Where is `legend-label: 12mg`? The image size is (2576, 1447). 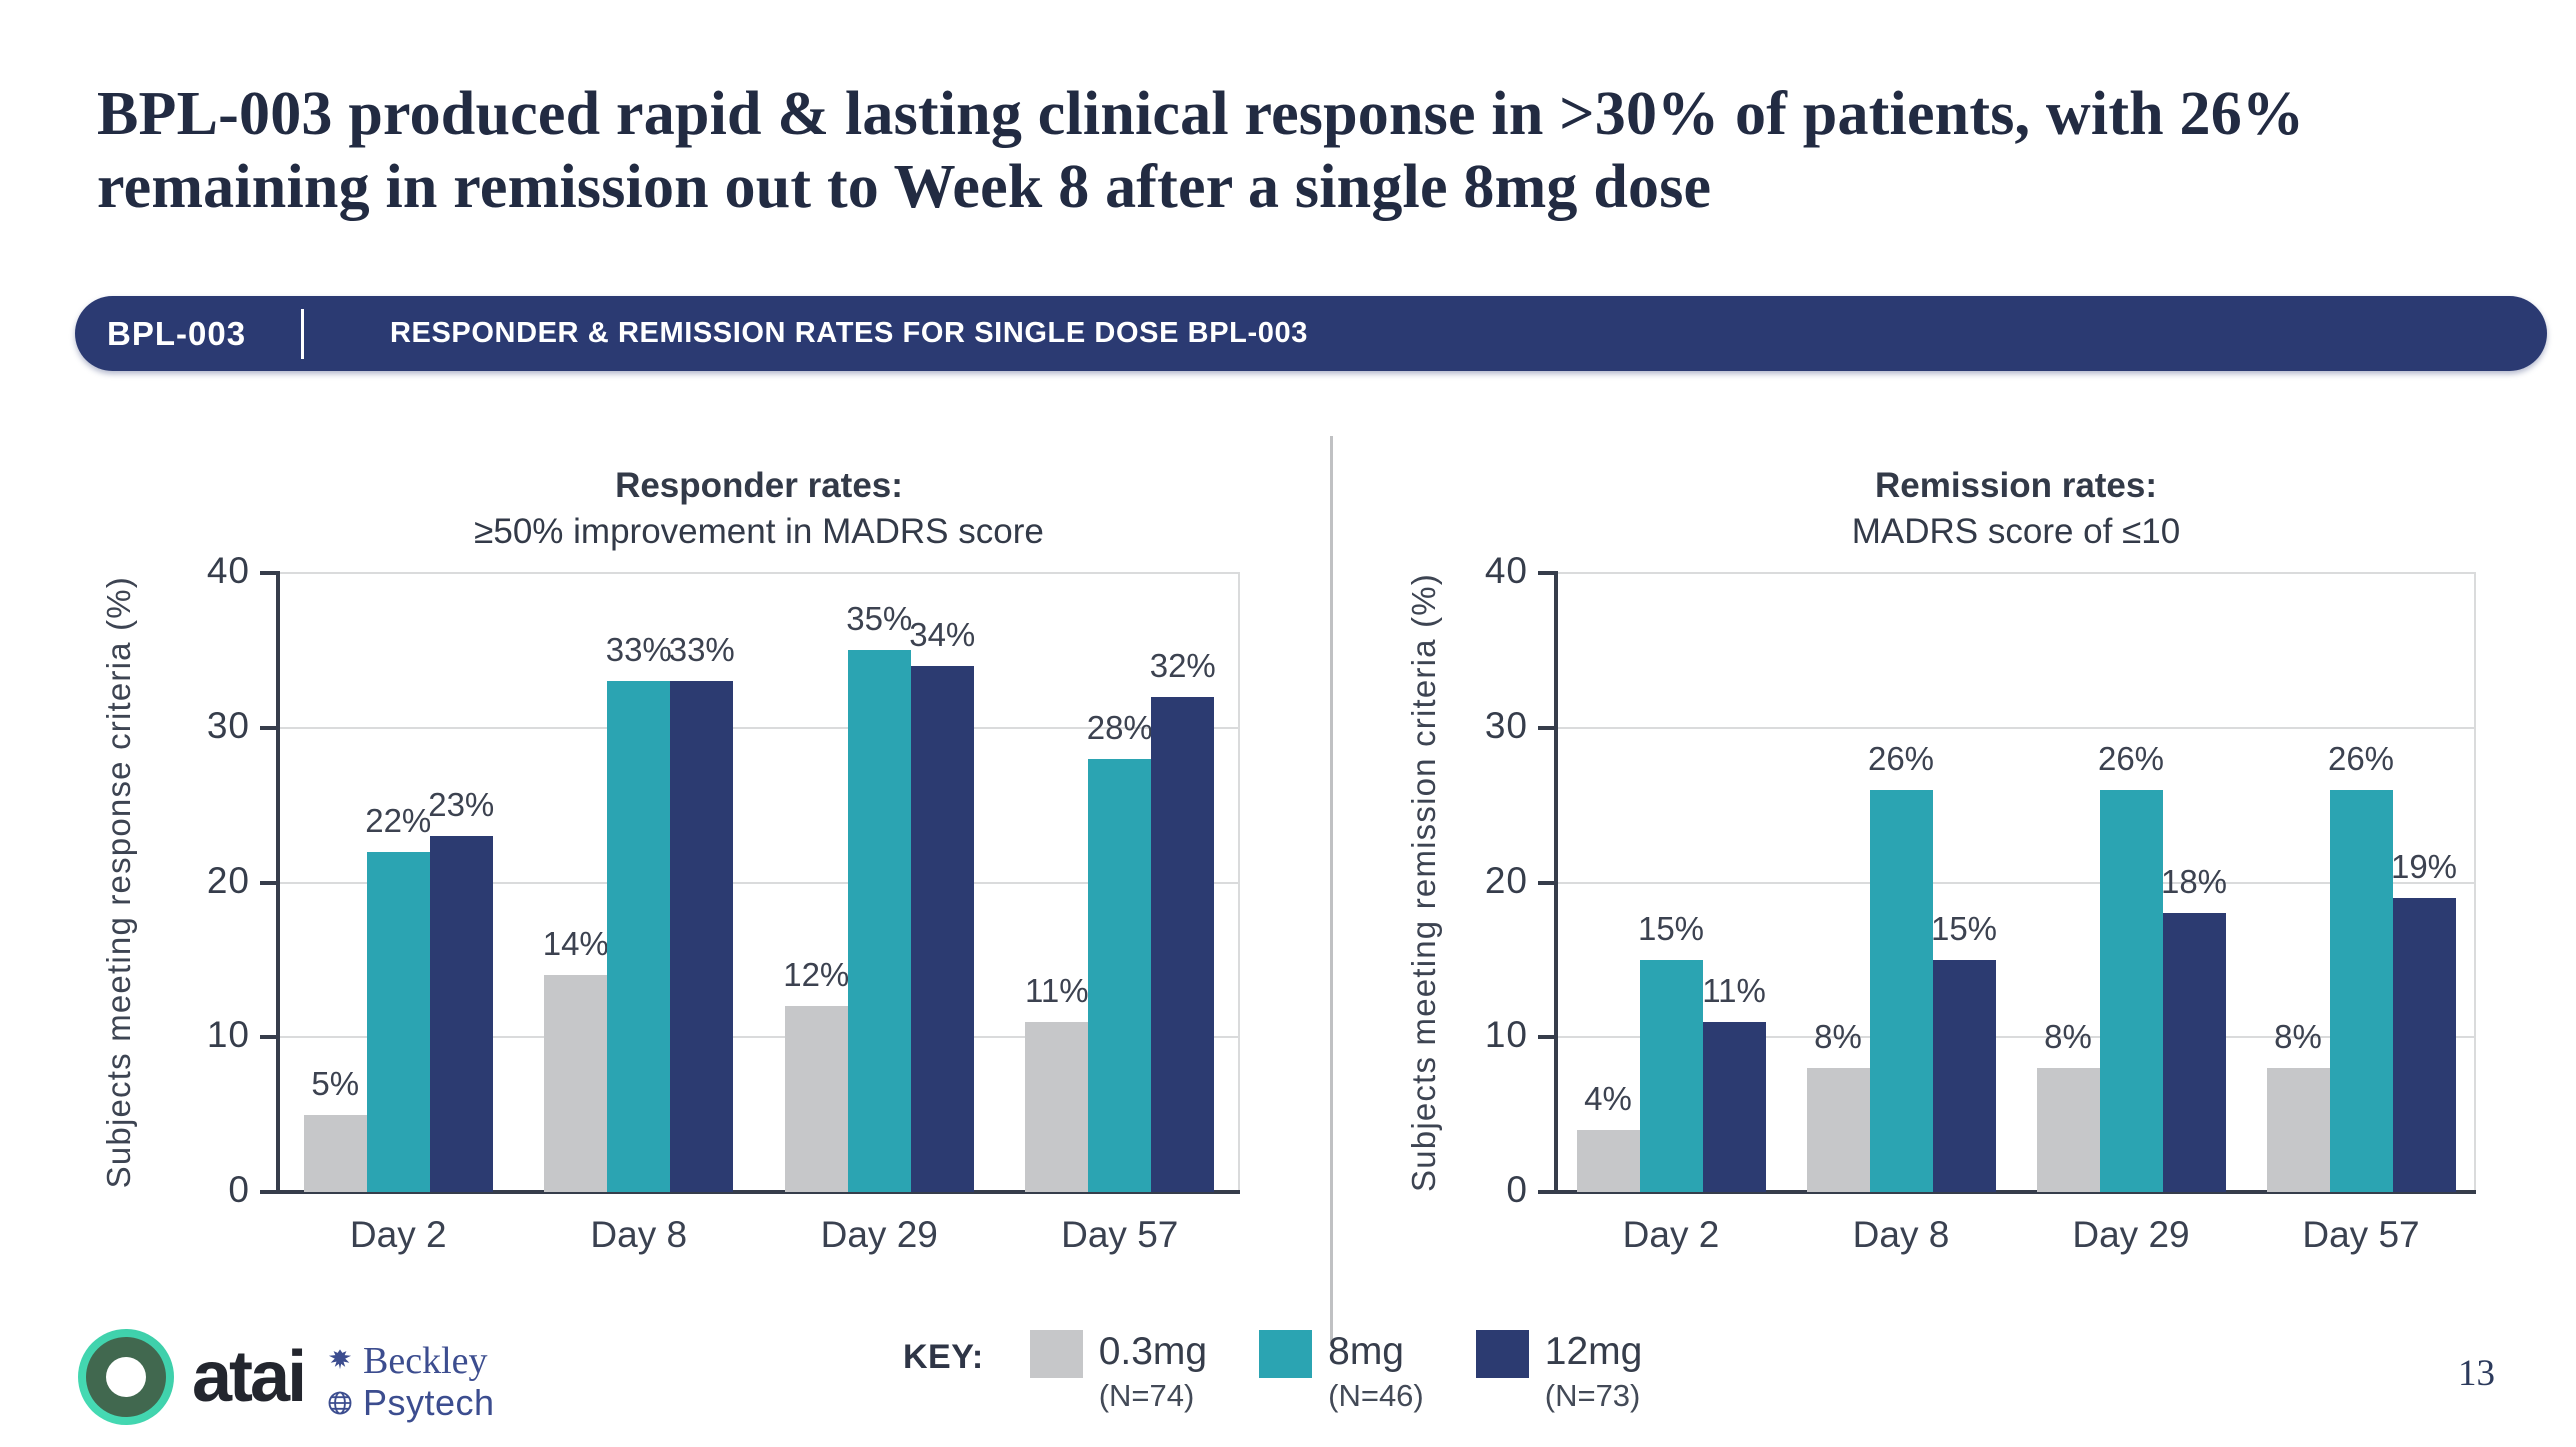
legend-label: 12mg is located at coordinates (1593, 1351).